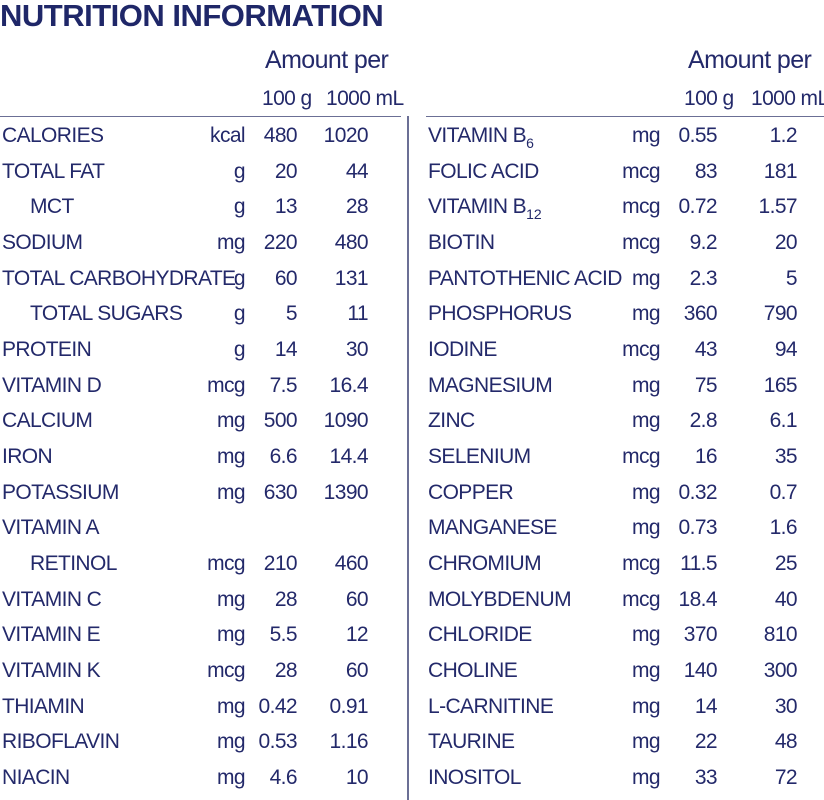 This screenshot has height=800, width=824. I want to click on amount-1000ml: 16.4, so click(349, 385).